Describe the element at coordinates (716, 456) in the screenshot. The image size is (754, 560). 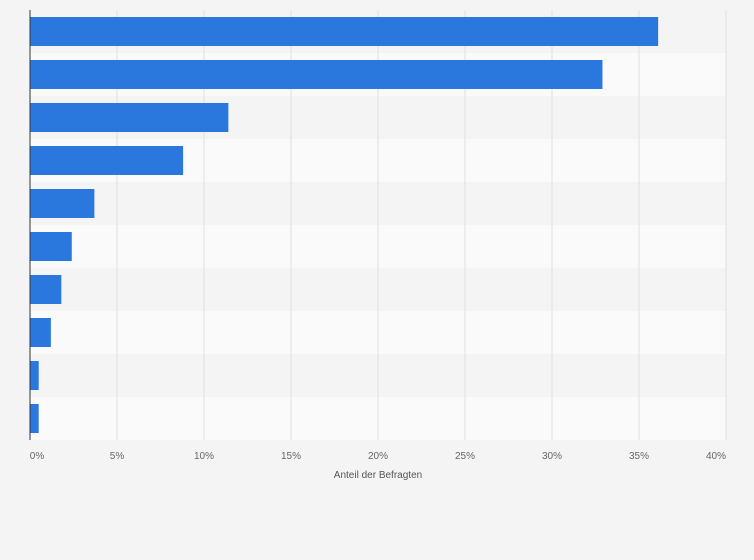
I see `x-tick-label: 40%` at that location.